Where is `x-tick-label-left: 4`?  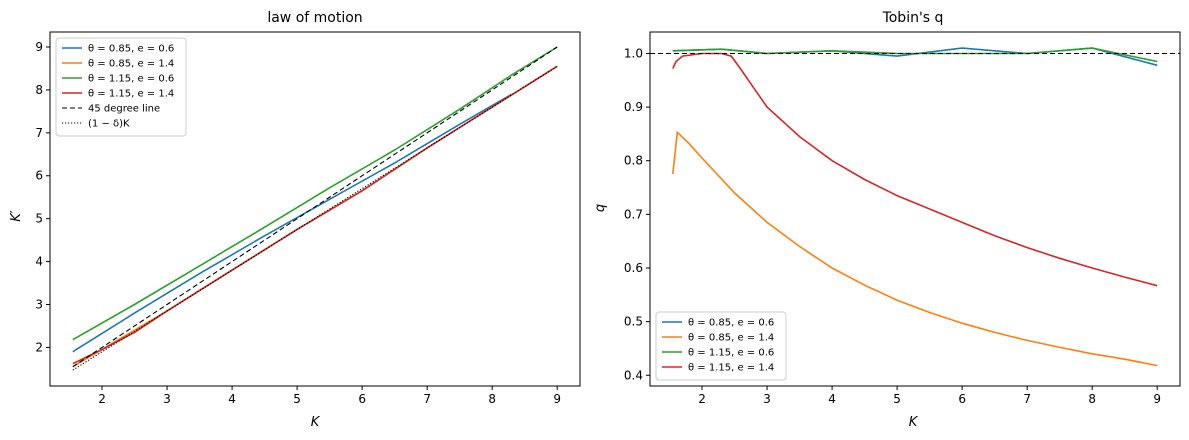 x-tick-label-left: 4 is located at coordinates (232, 399).